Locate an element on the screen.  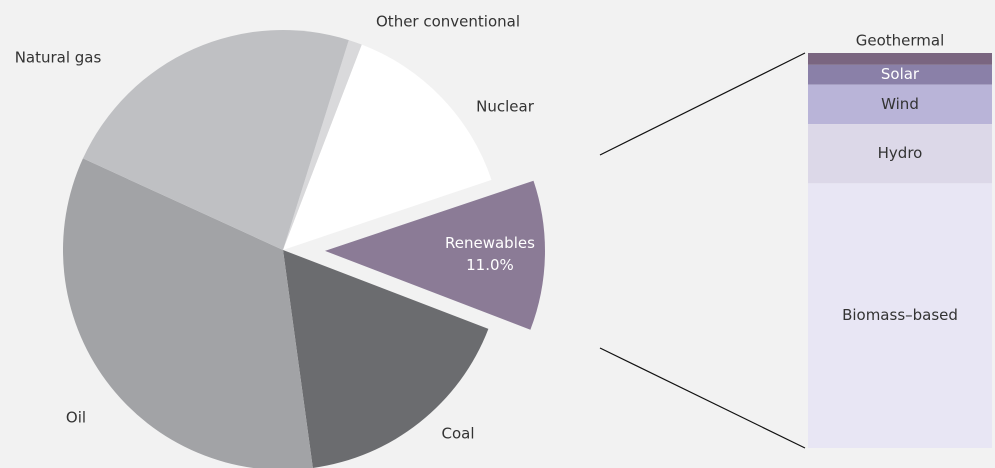
slice-label: Renewables is located at coordinates (490, 243).